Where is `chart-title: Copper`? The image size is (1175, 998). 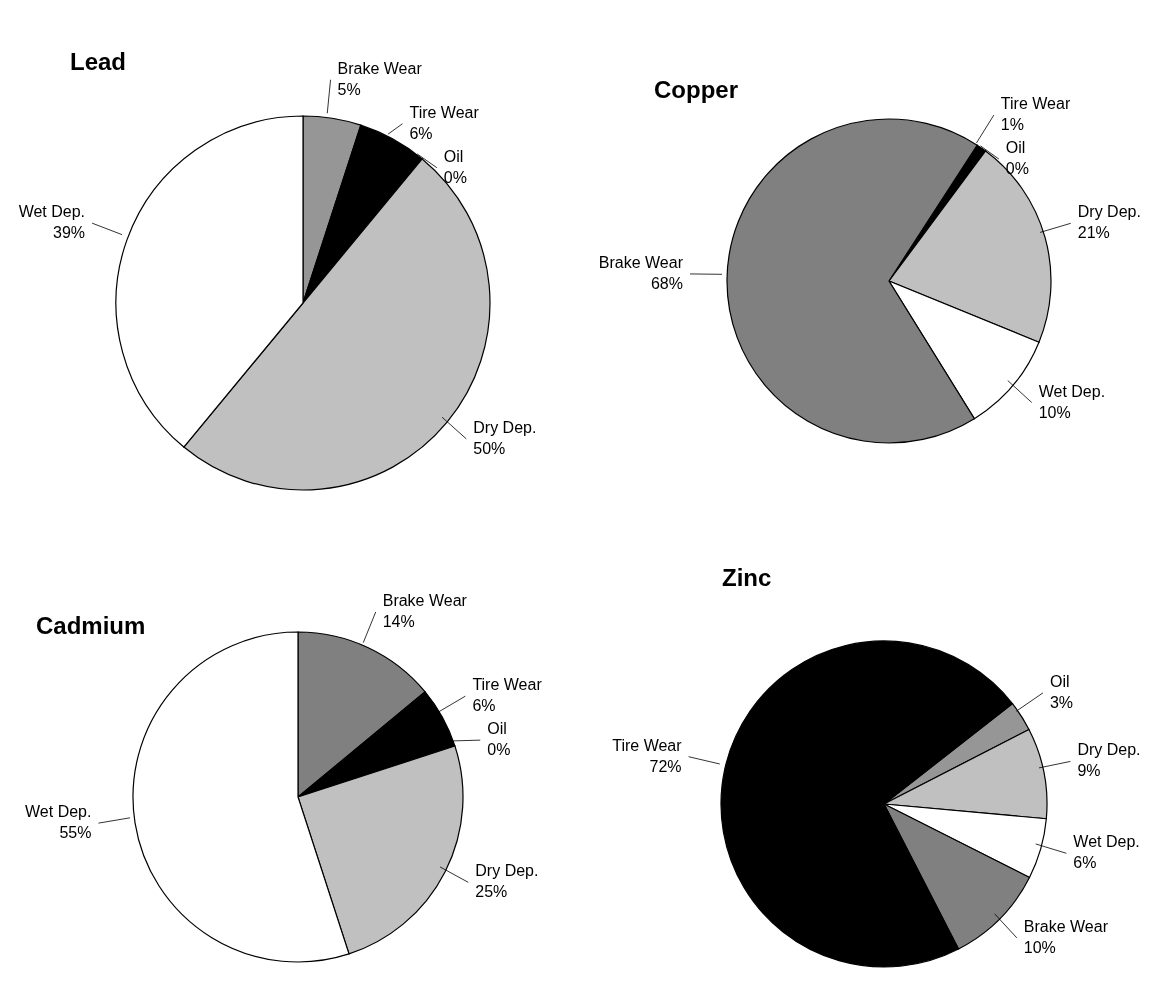
chart-title: Copper is located at coordinates (696, 90).